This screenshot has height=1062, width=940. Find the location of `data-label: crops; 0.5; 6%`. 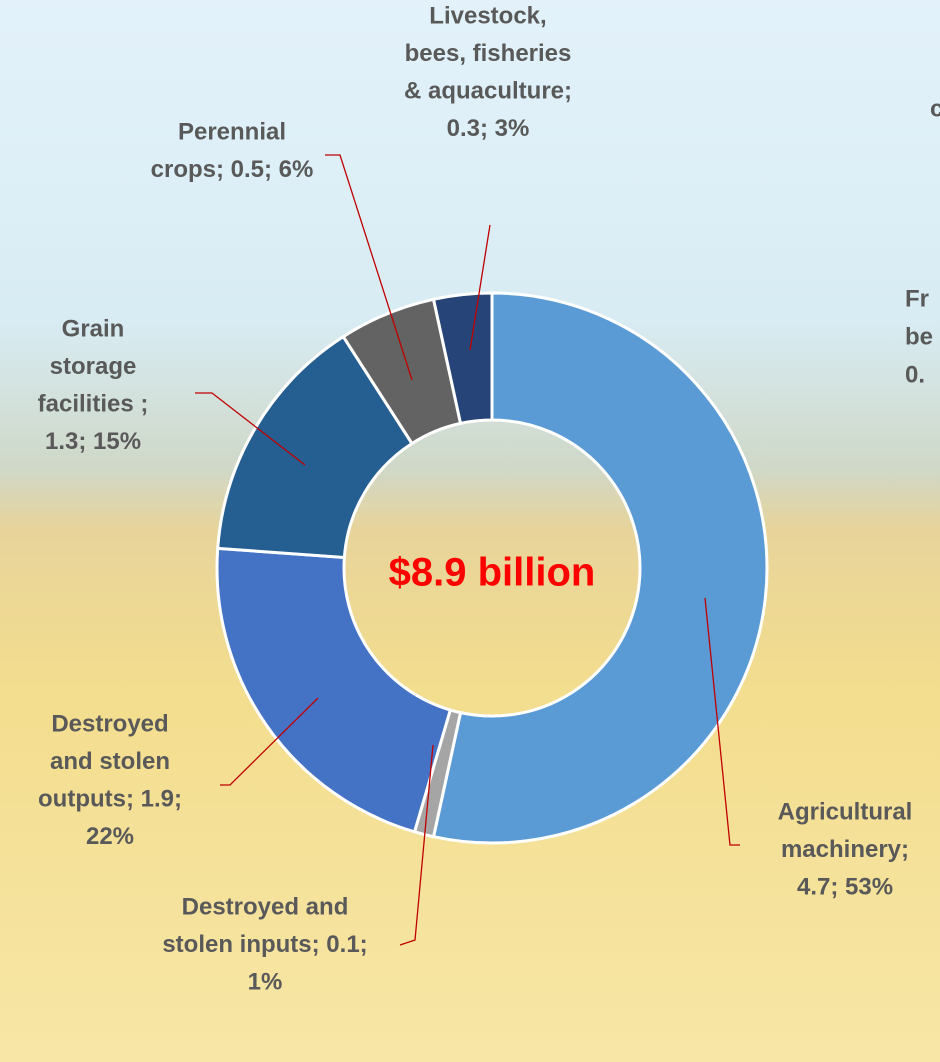

data-label: crops; 0.5; 6% is located at coordinates (232, 169).